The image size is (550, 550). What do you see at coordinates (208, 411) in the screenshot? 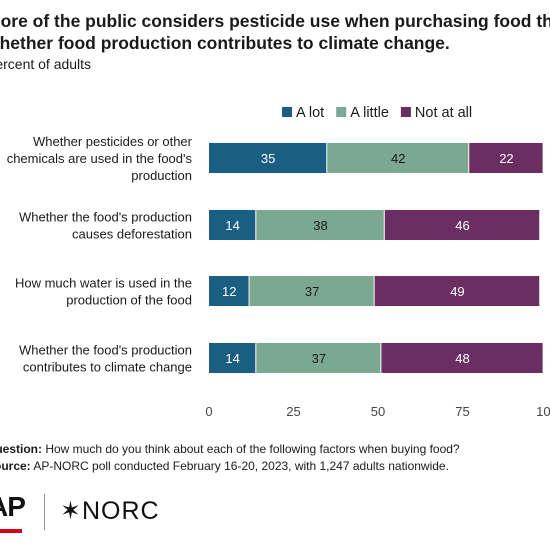
I see `x-tick-label-0: 0` at bounding box center [208, 411].